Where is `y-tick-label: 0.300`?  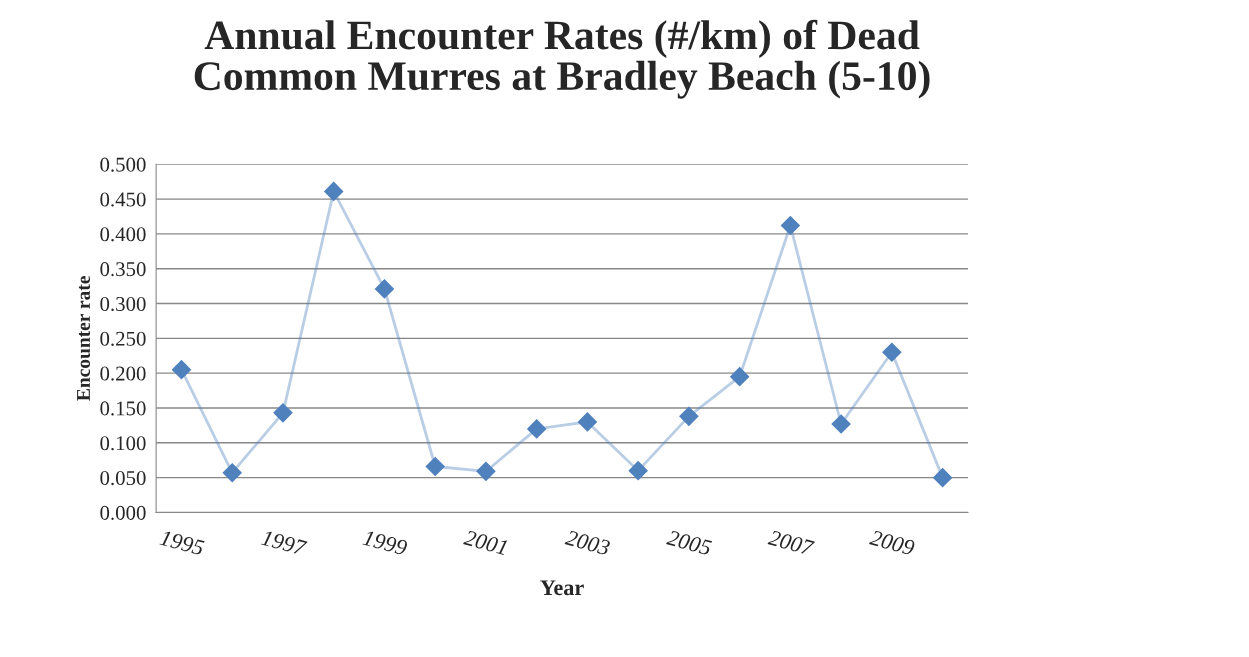
y-tick-label: 0.300 is located at coordinates (123, 304).